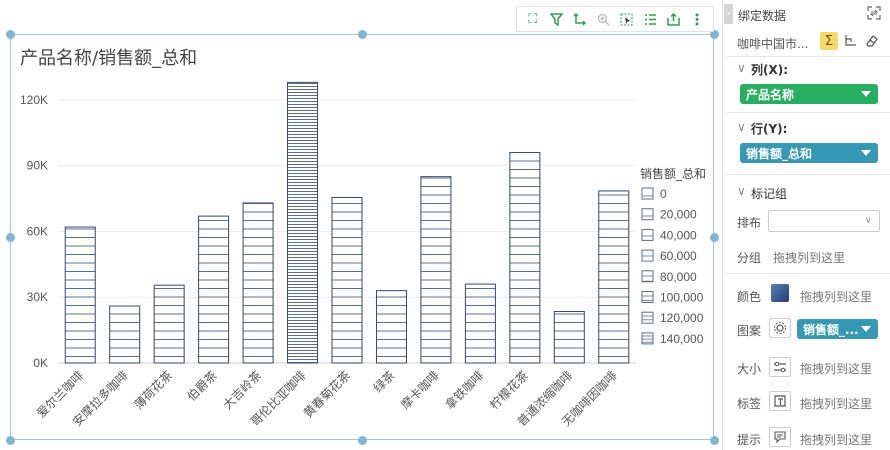 This screenshot has height=450, width=890. Describe the element at coordinates (362, 34) in the screenshot. I see `resize-handle-top` at that location.